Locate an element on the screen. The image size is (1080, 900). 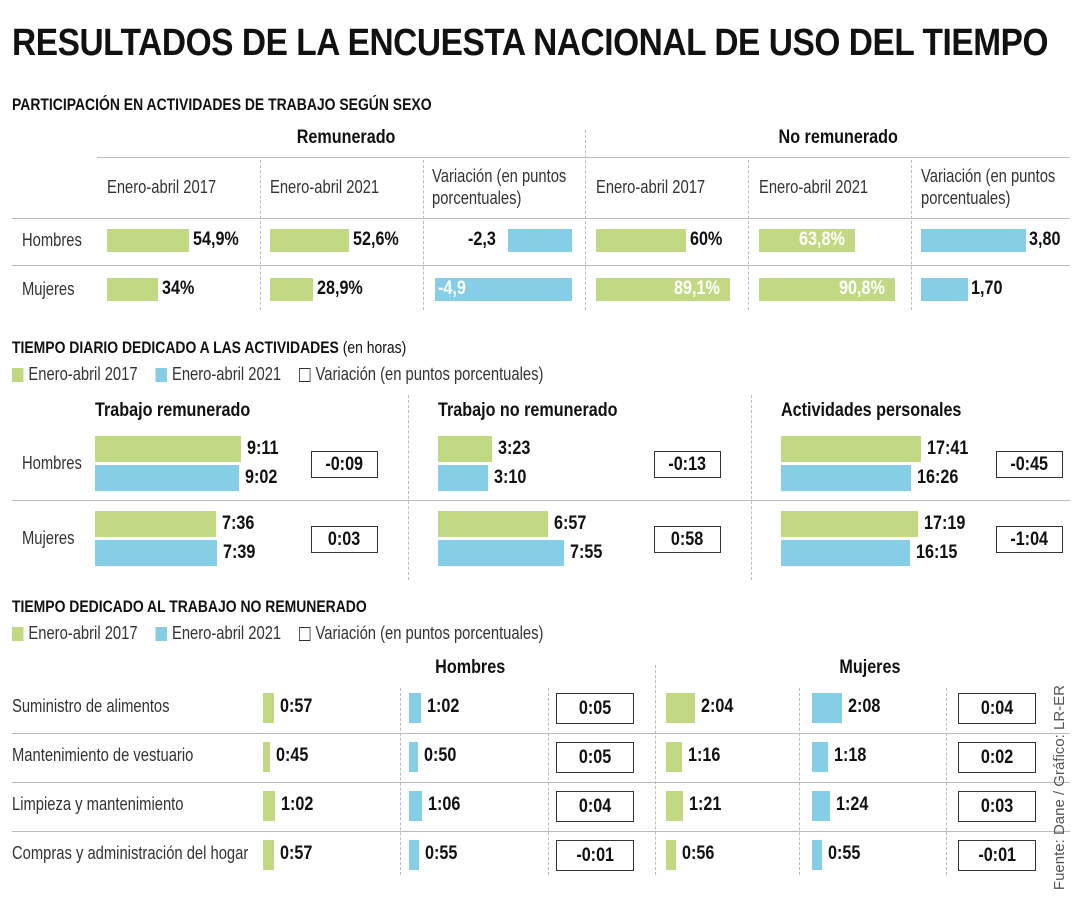
variation-box-mujeres: 0:04 is located at coordinates (997, 708).